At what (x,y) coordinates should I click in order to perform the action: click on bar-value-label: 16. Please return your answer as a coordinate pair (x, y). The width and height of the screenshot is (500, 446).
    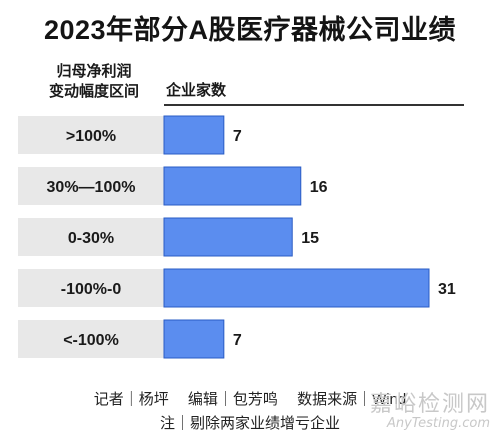
    Looking at the image, I should click on (319, 187).